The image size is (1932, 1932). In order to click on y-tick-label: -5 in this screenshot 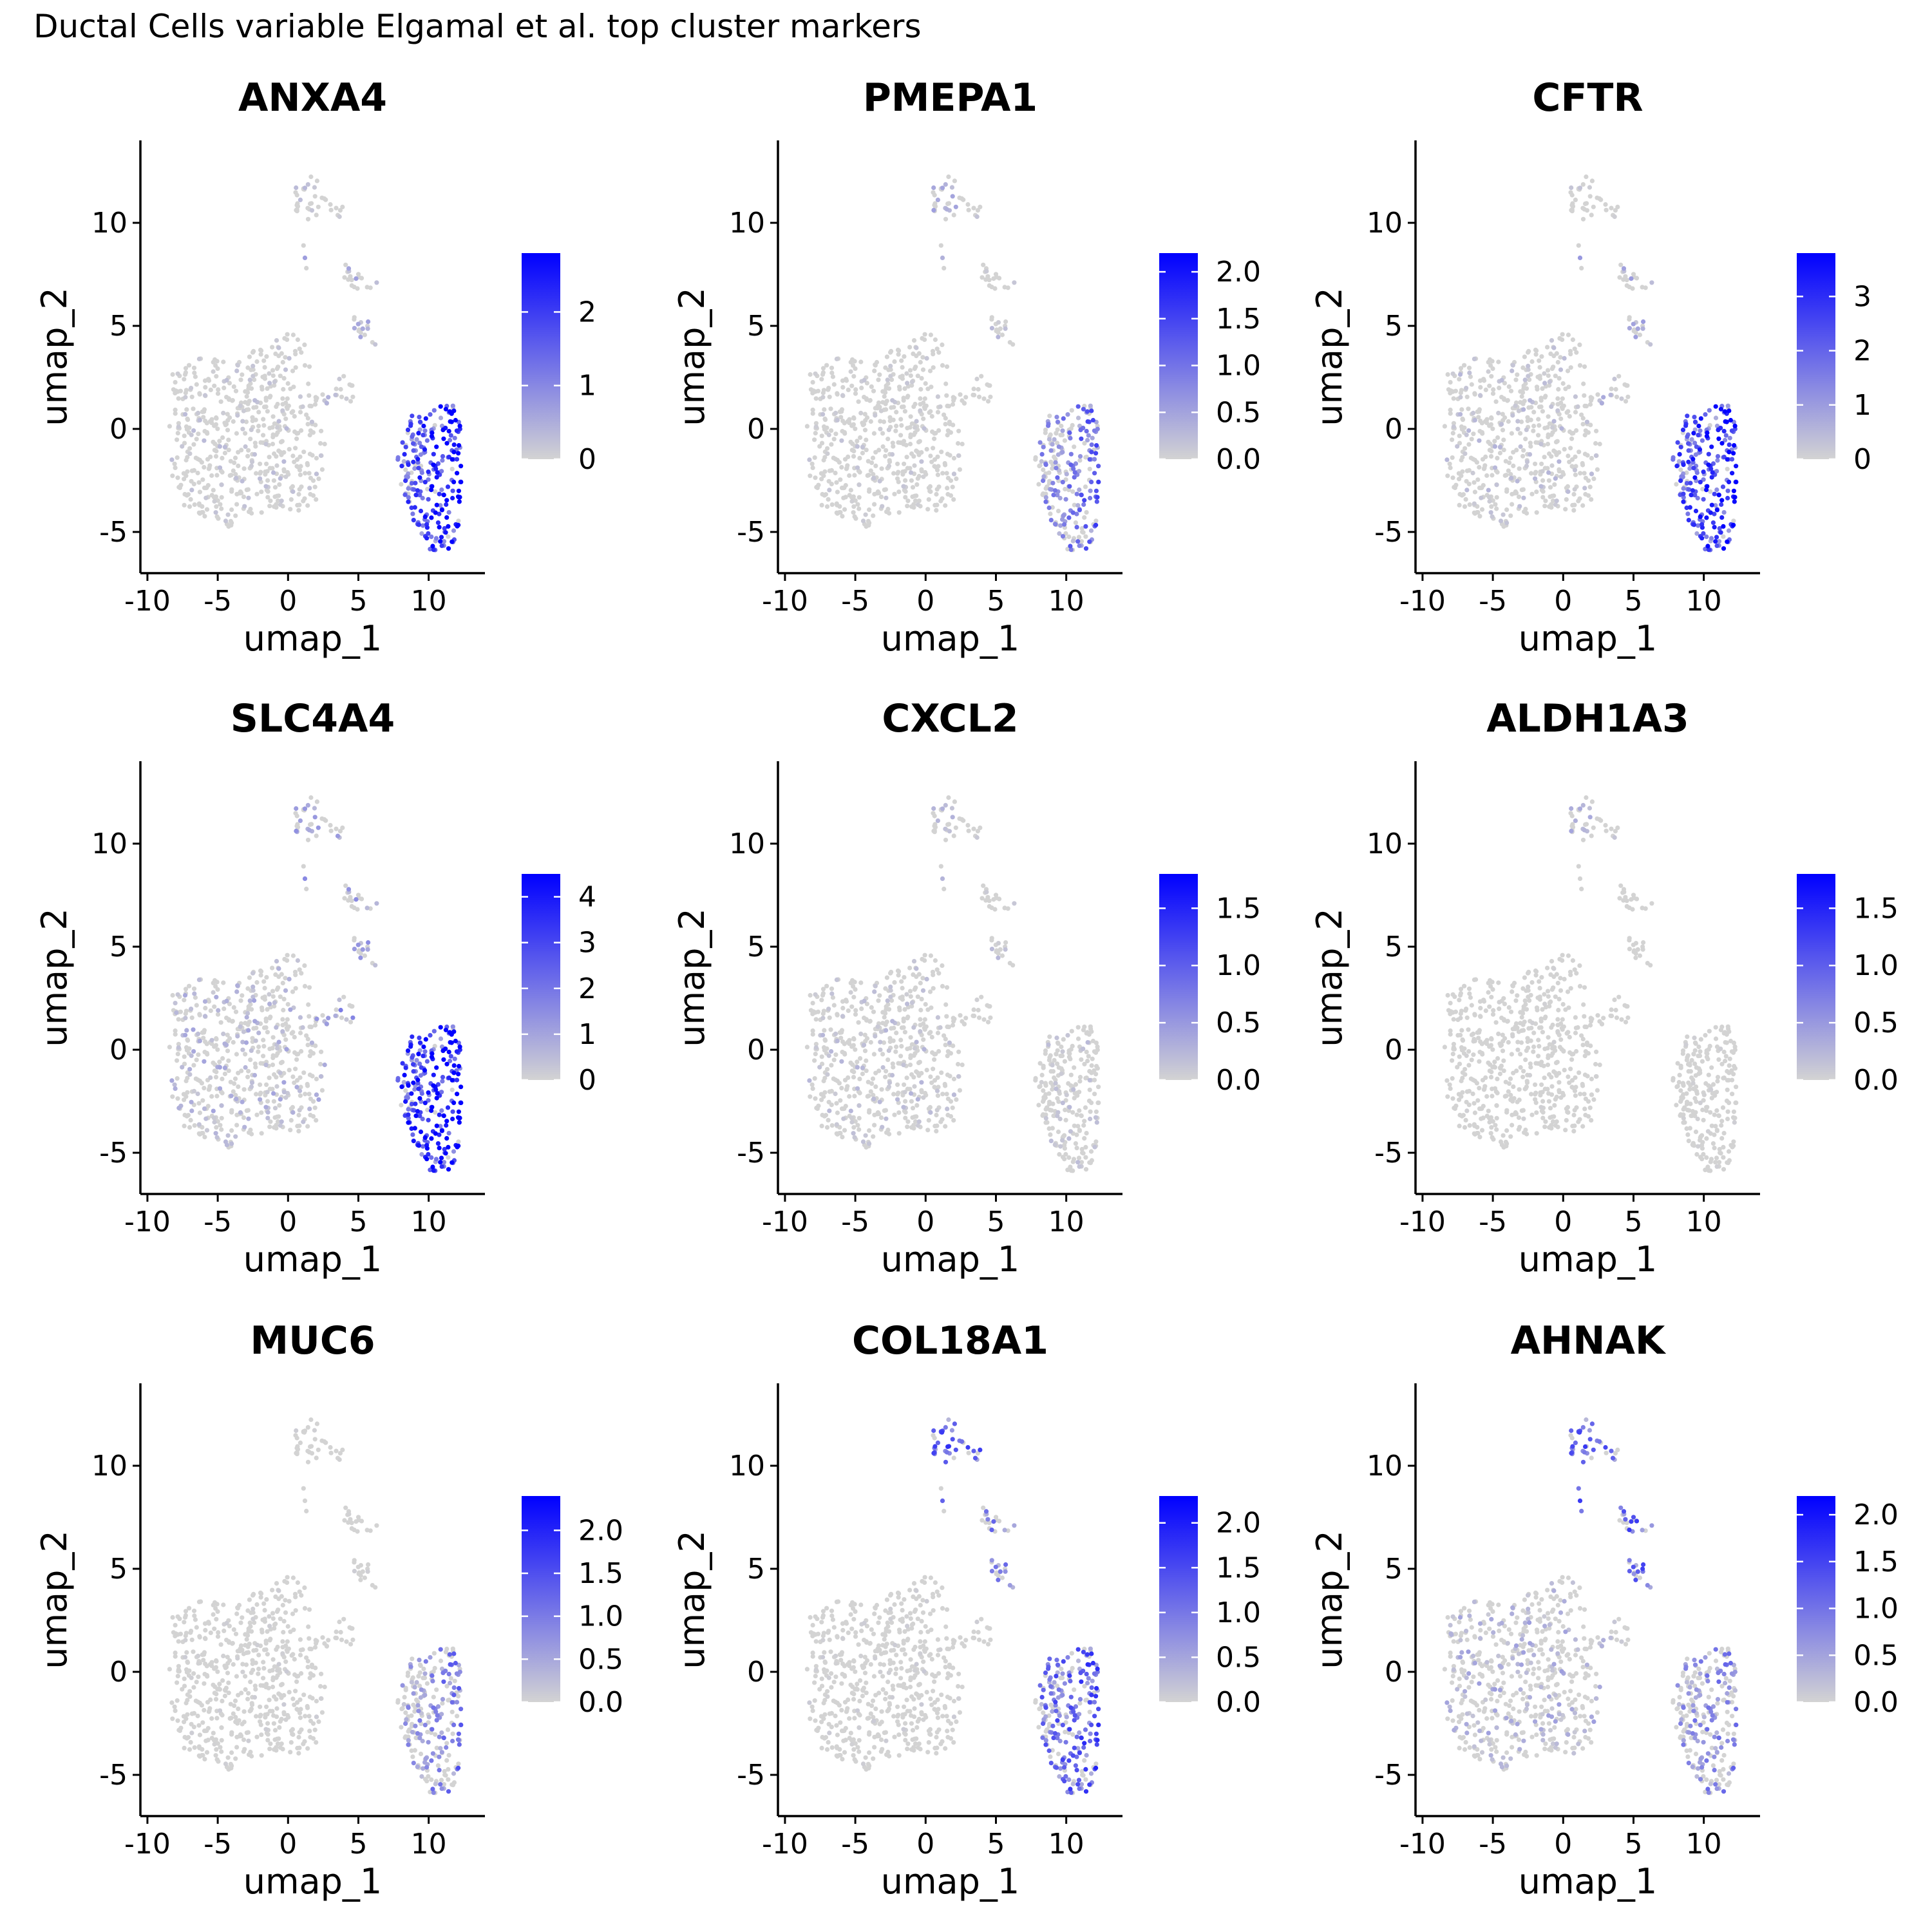, I will do `click(113, 532)`.